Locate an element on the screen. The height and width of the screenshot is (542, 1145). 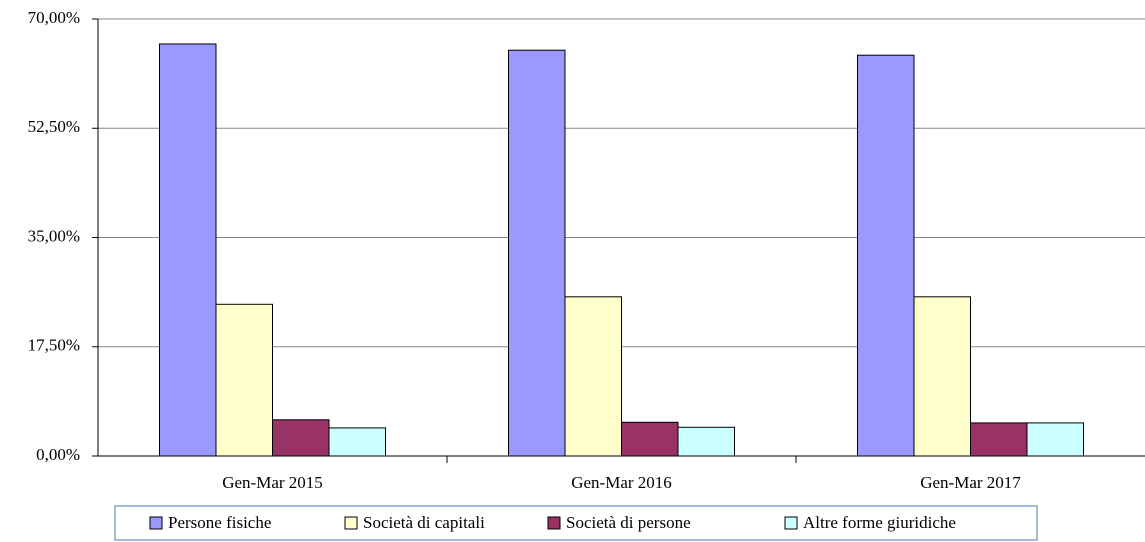
x-tick-label: Gen-Mar 2015 is located at coordinates (272, 482).